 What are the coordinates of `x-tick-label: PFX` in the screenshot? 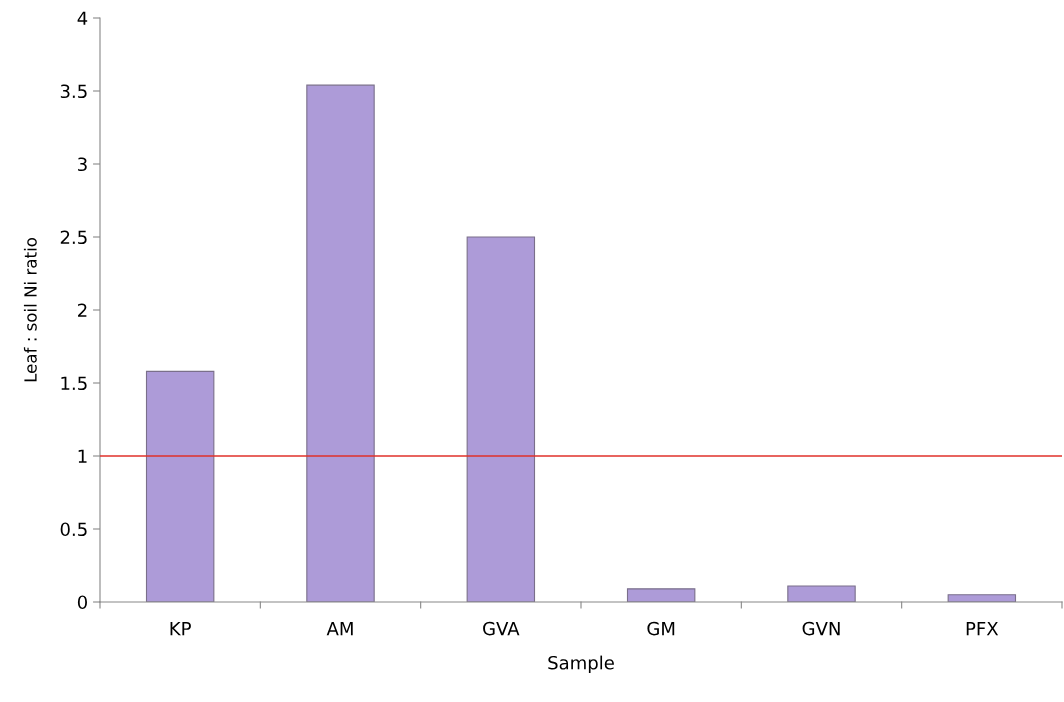 It's located at (982, 629).